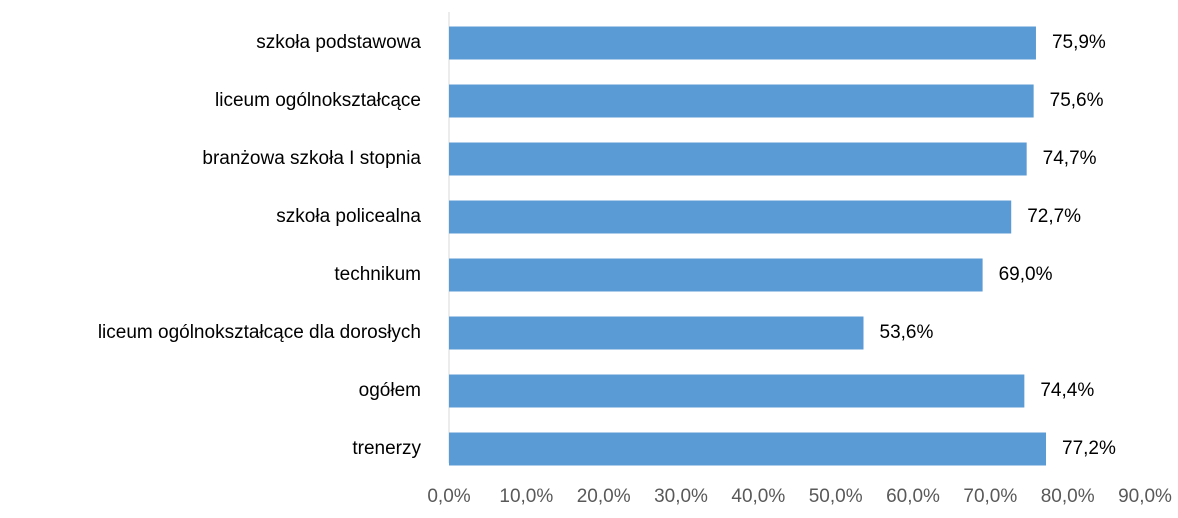 Image resolution: width=1178 pixels, height=518 pixels. What do you see at coordinates (1068, 496) in the screenshot?
I see `x-tick-label: 80,0%` at bounding box center [1068, 496].